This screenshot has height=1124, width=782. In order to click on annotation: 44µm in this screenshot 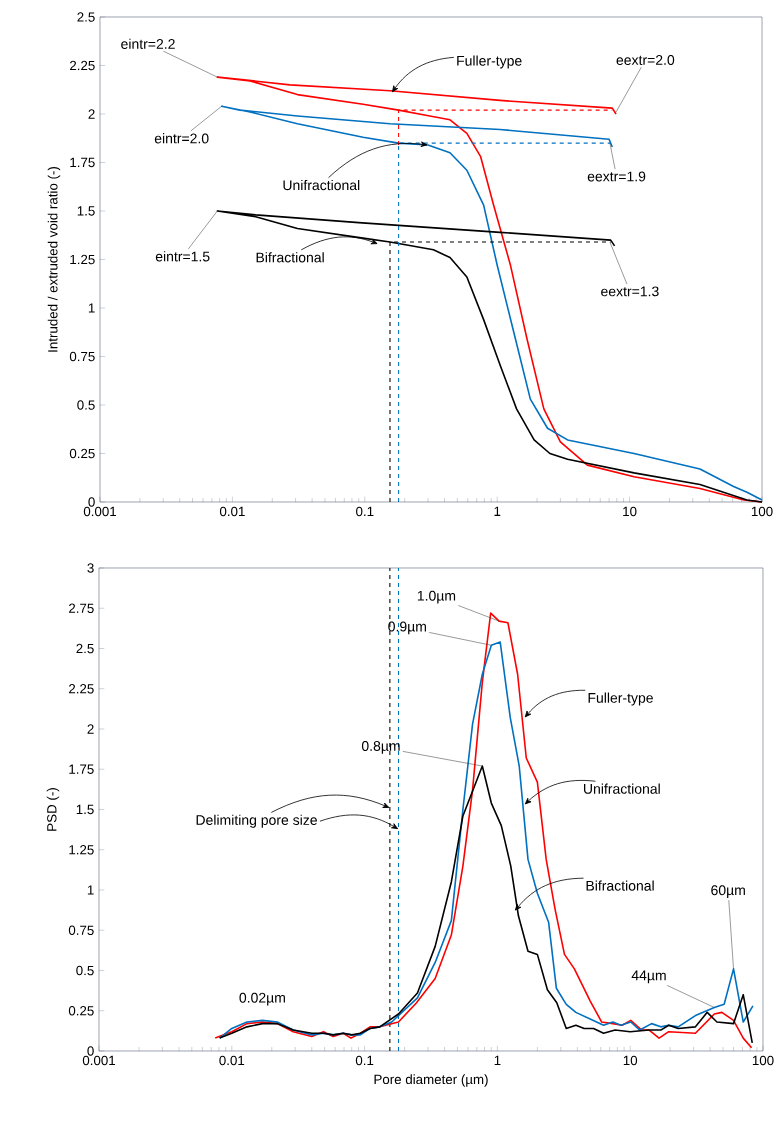, I will do `click(648, 977)`.